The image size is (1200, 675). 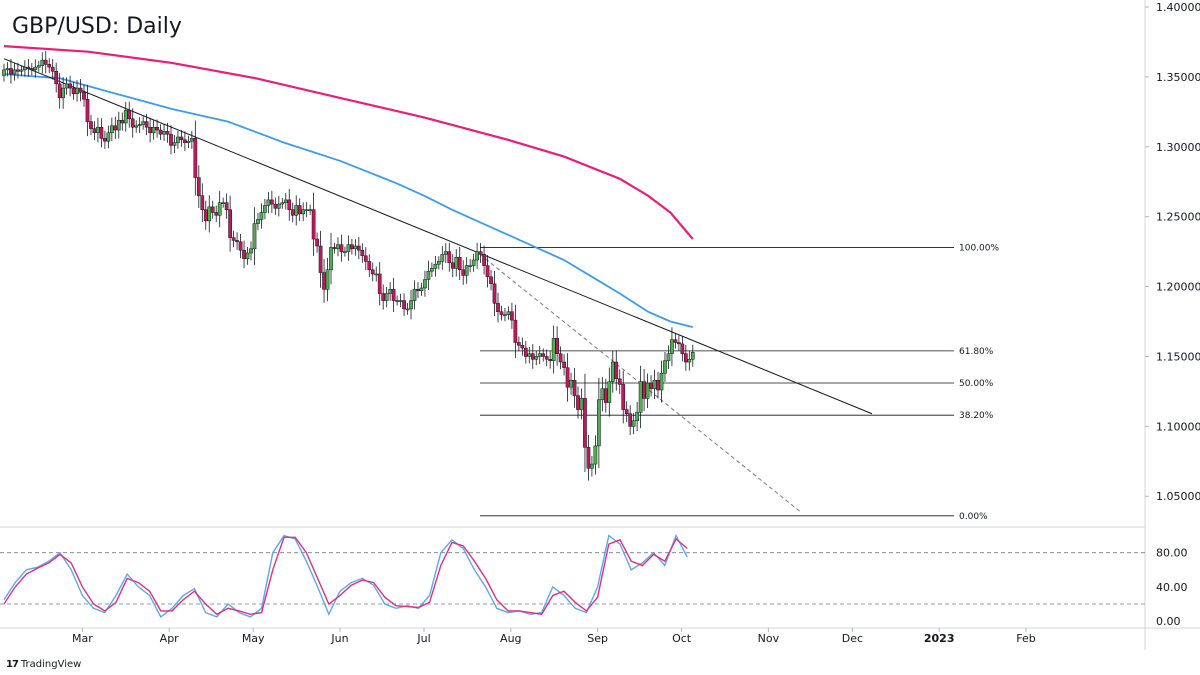 I want to click on time-tick-label: Dec, so click(x=852, y=638).